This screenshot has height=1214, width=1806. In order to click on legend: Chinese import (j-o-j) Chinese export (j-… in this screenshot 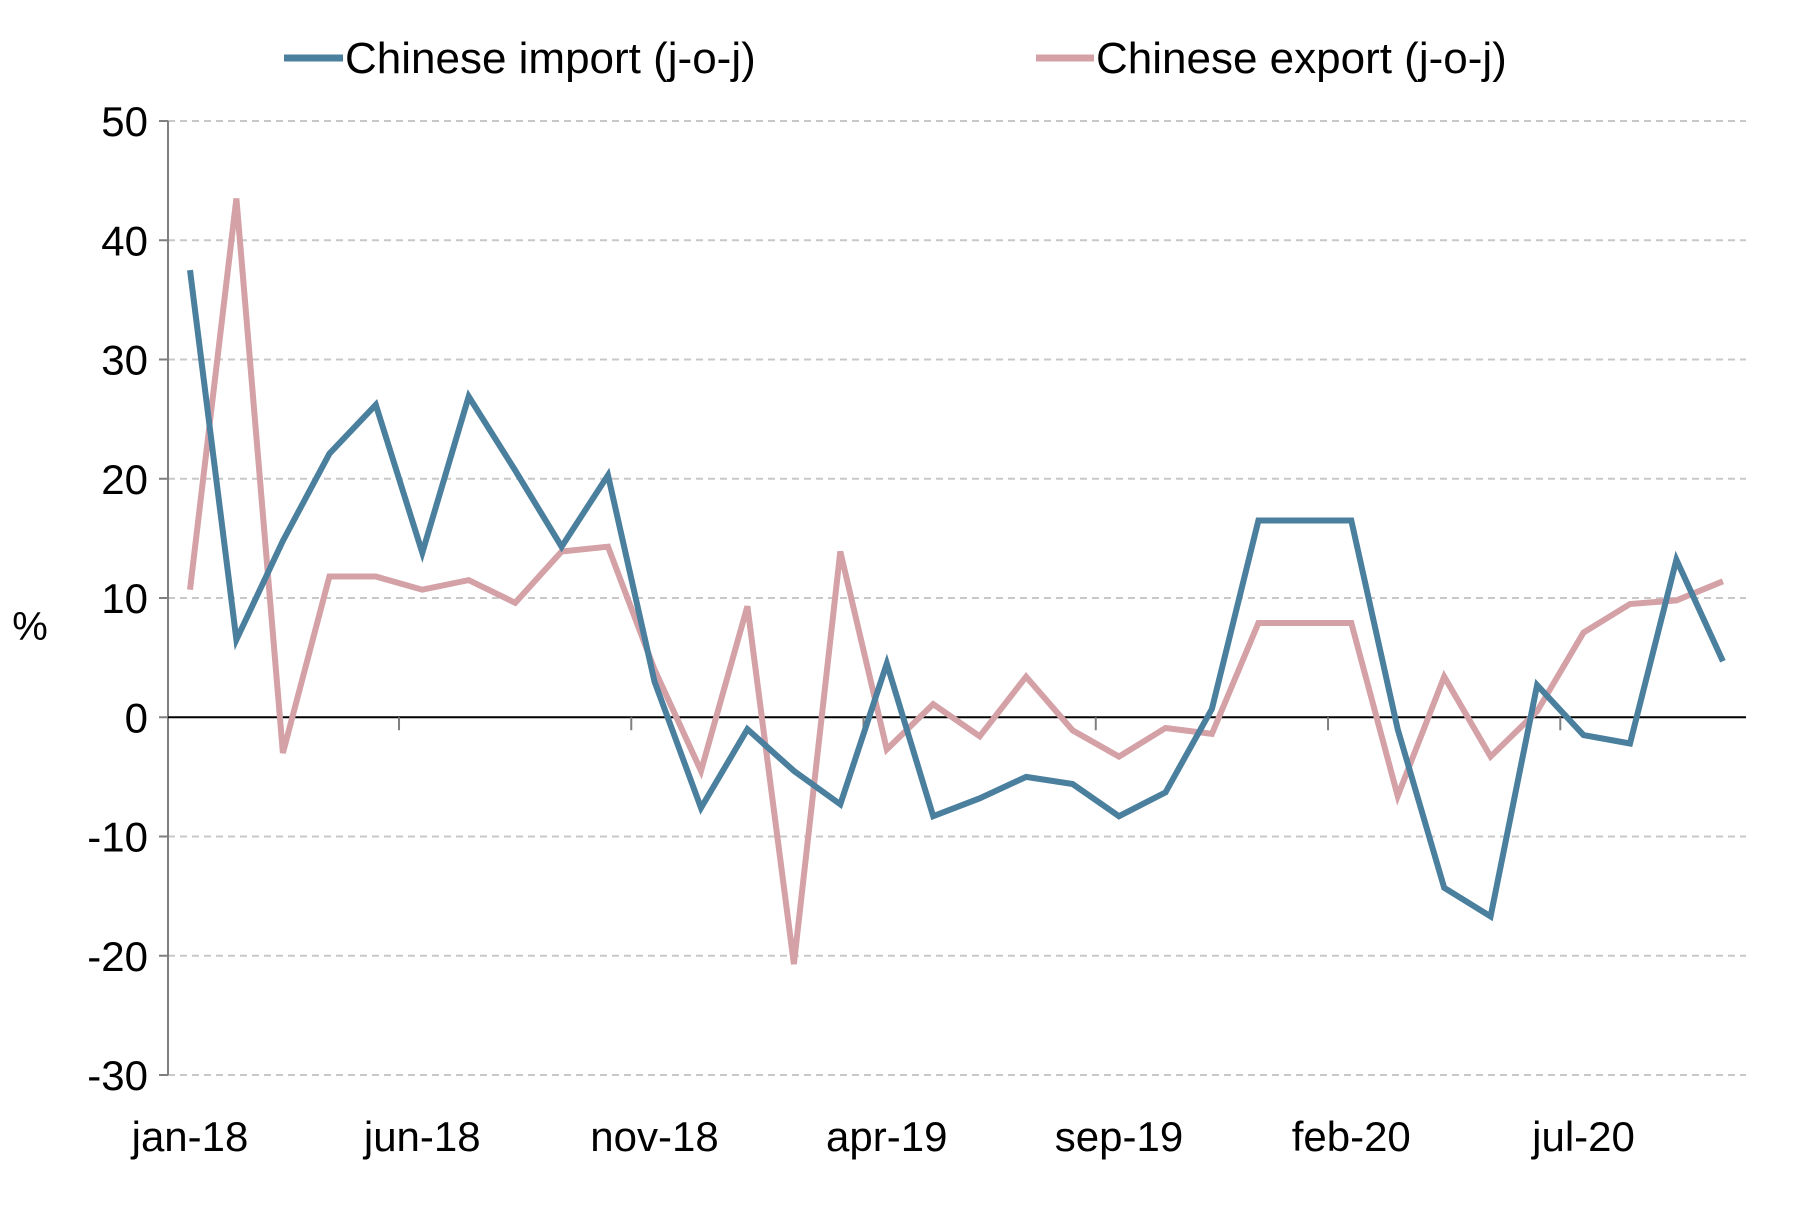, I will do `click(895, 58)`.